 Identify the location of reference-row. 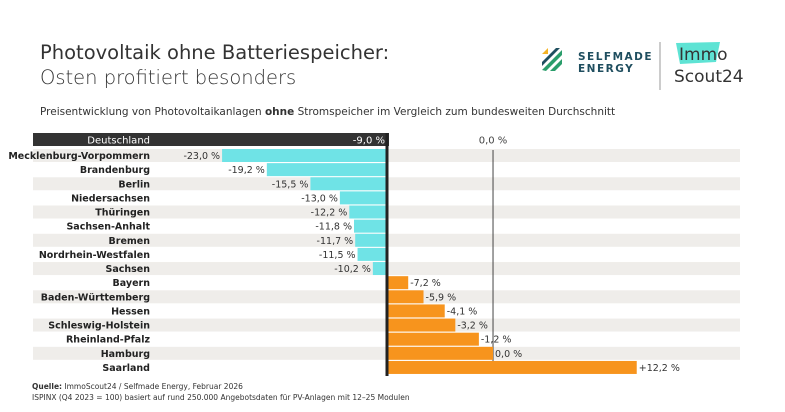
(211, 139).